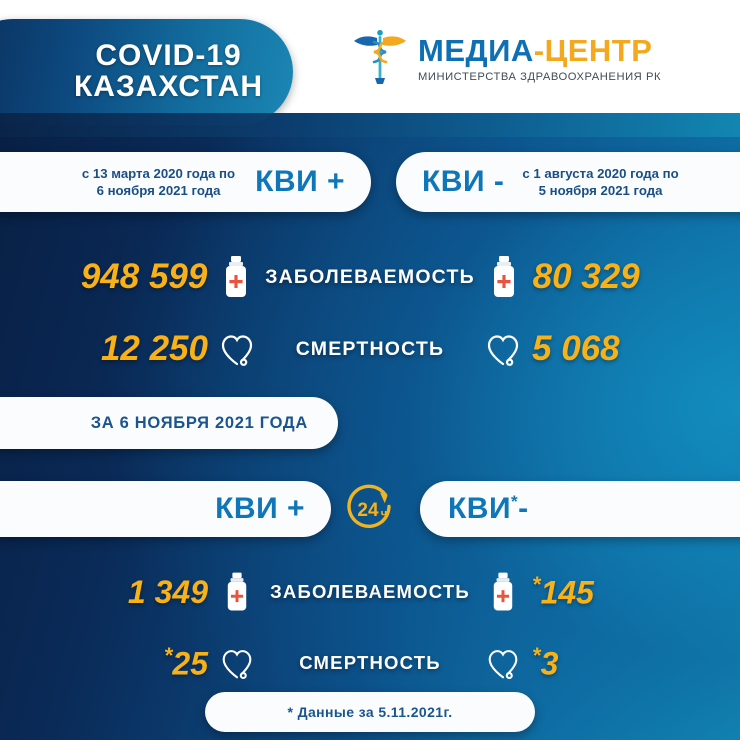 This screenshot has width=740, height=740. Describe the element at coordinates (463, 181) in the screenshot. I see `cumulative-negative-label: КВИ -` at that location.